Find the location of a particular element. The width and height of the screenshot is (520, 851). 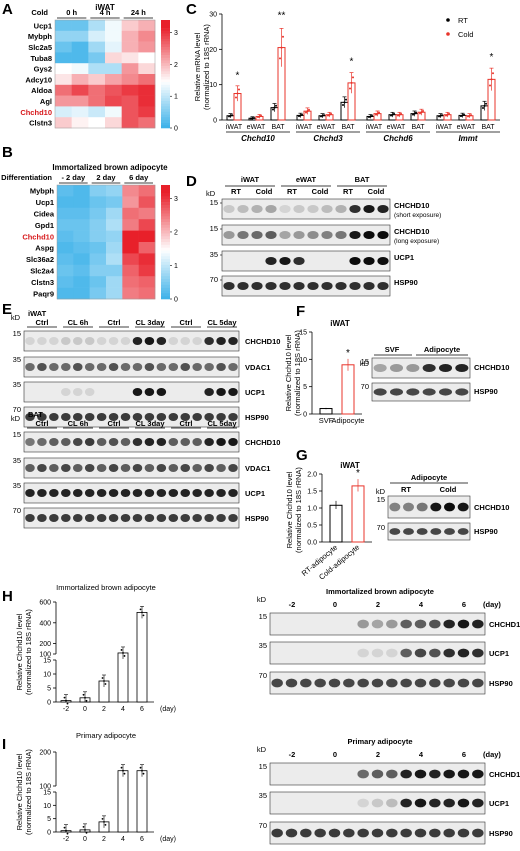

y-tick-label: 10 is located at coordinates (303, 360).